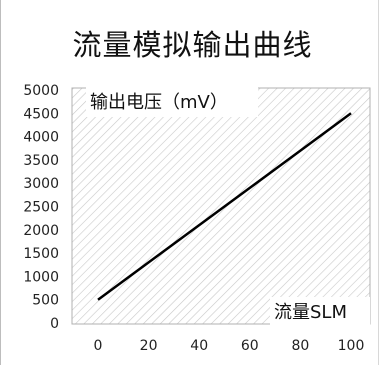 The height and width of the screenshot is (365, 385). What do you see at coordinates (54, 324) in the screenshot?
I see `y-tick-label: 0` at bounding box center [54, 324].